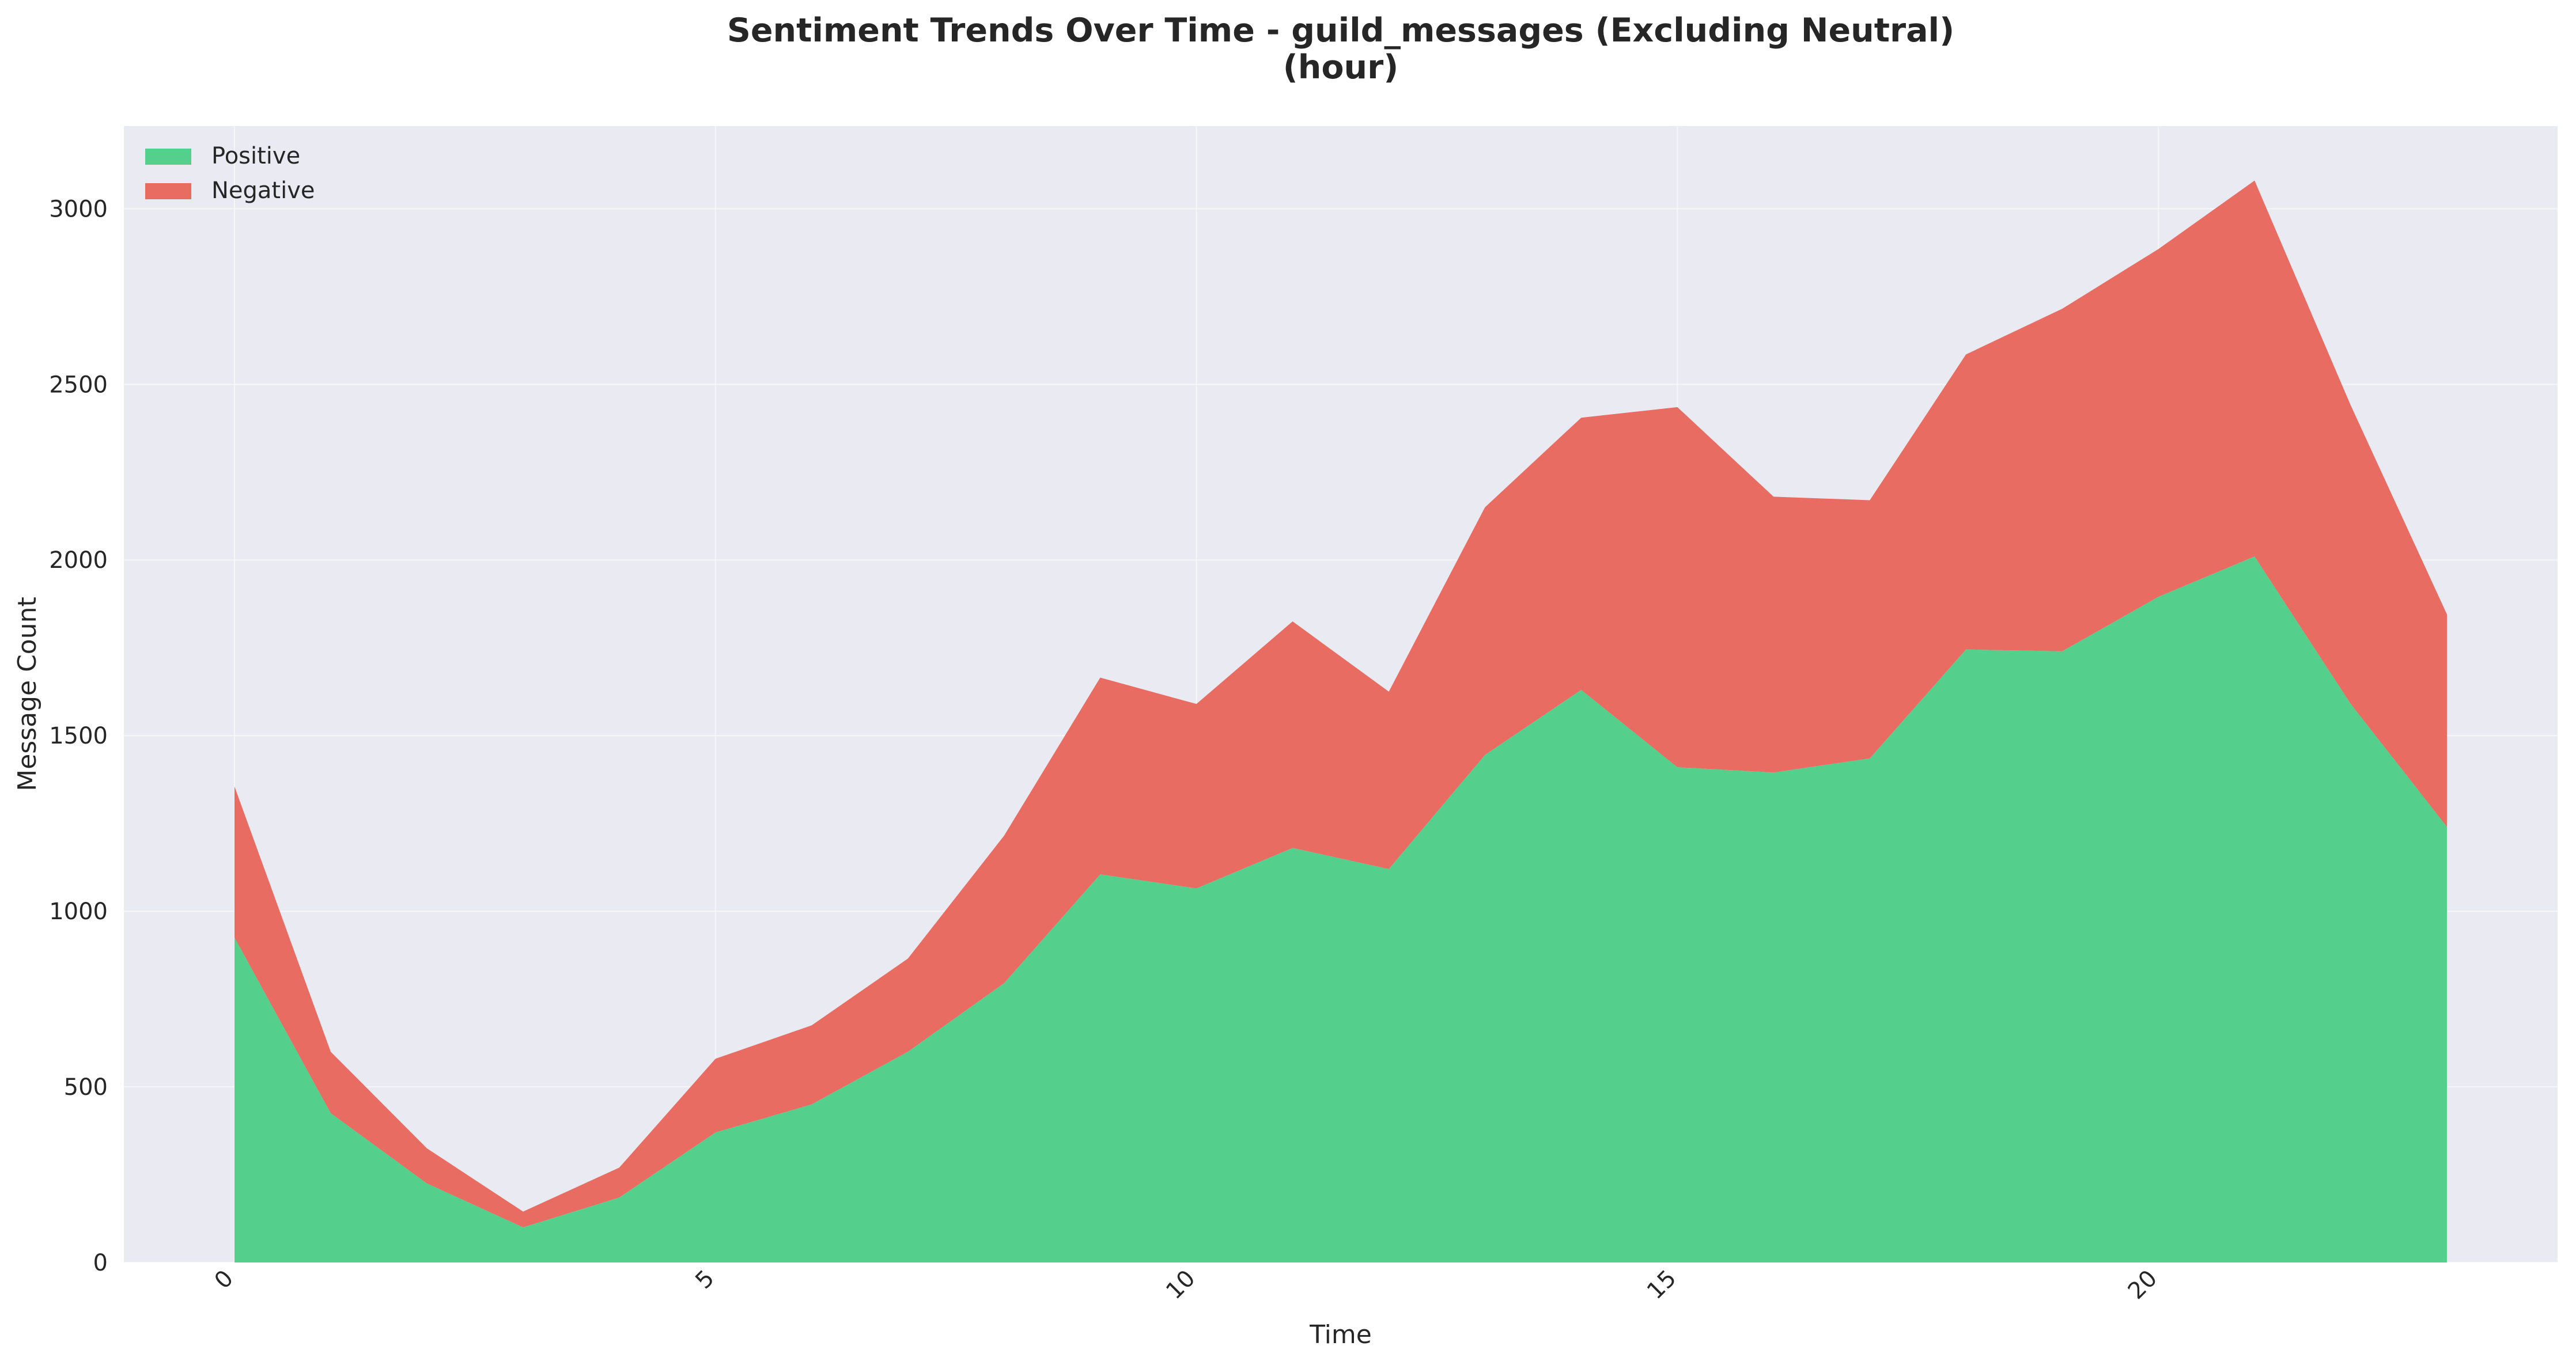 The height and width of the screenshot is (1365, 2576). Describe the element at coordinates (78, 209) in the screenshot. I see `y-tick-label: 3000` at that location.